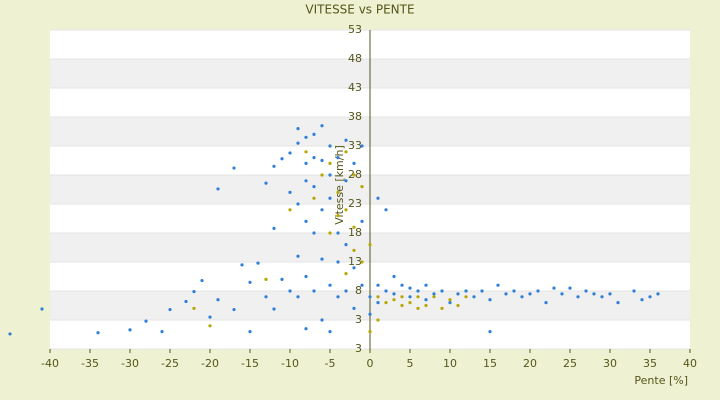 This screenshot has height=400, width=720. I want to click on y-tick-label: 48, so click(355, 58).